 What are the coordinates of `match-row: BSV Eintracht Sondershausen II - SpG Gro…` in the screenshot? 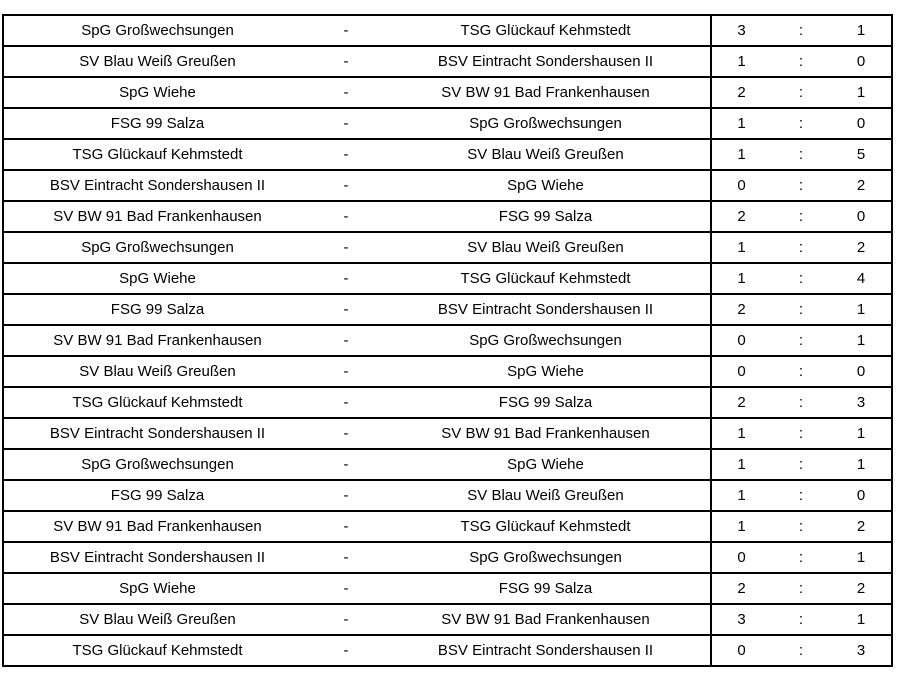 It's located at (447, 557).